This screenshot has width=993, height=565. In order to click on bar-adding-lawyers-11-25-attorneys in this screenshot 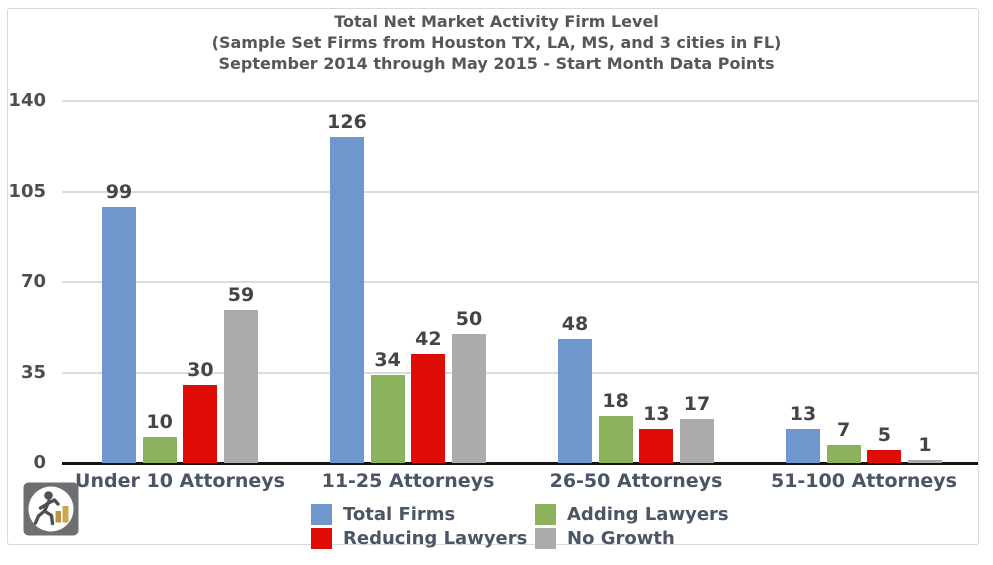, I will do `click(387, 419)`.